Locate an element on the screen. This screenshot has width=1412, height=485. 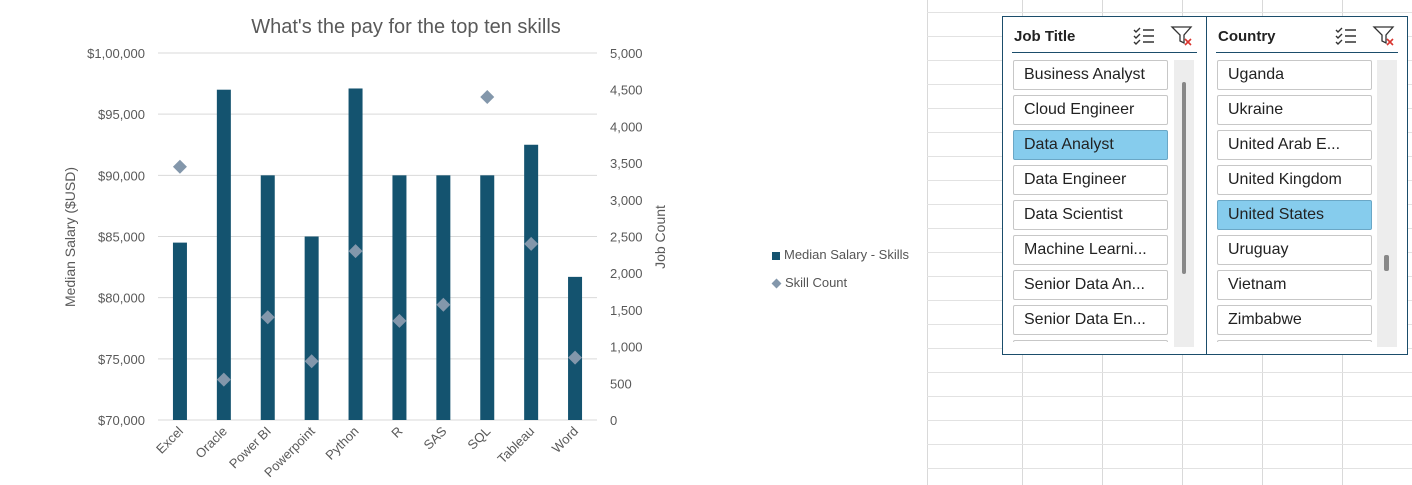
legend-label-count: Skill Count is located at coordinates (816, 282).